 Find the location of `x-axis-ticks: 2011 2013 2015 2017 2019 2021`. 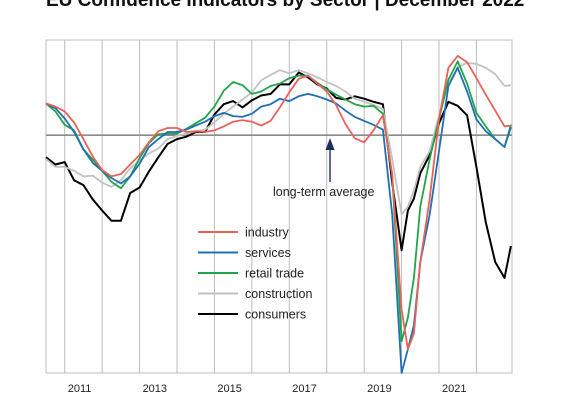

x-axis-ticks: 2011 2013 2015 2017 2019 2021 is located at coordinates (267, 389).